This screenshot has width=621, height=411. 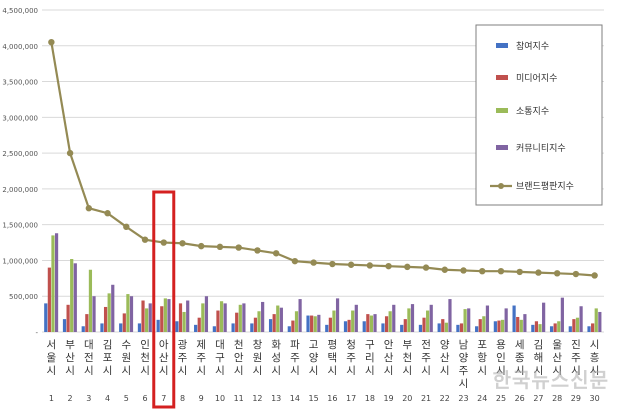 What do you see at coordinates (501, 398) in the screenshot?
I see `rank-label: 25` at bounding box center [501, 398].